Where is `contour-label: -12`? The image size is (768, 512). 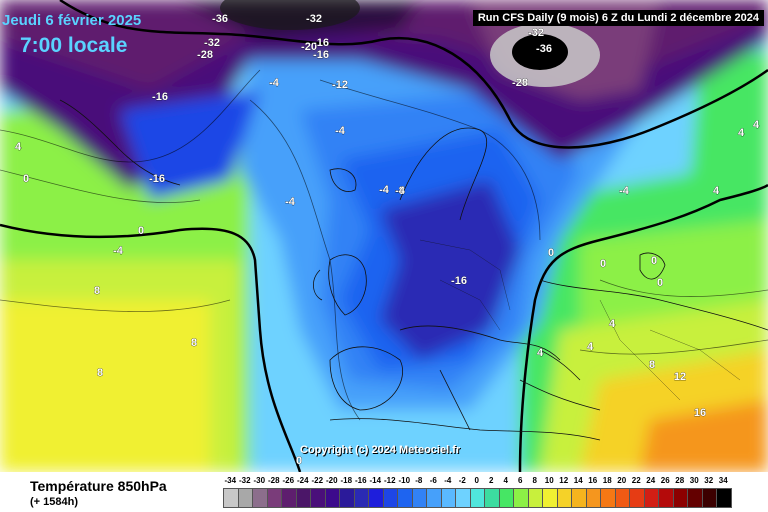 contour-label: -12 is located at coordinates (340, 85).